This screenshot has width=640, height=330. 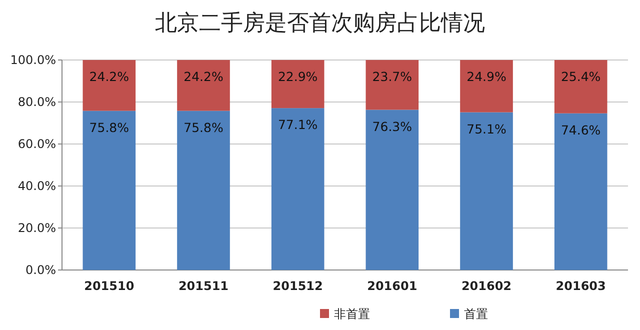 I want to click on x-tick-label: 201511, so click(x=203, y=286).